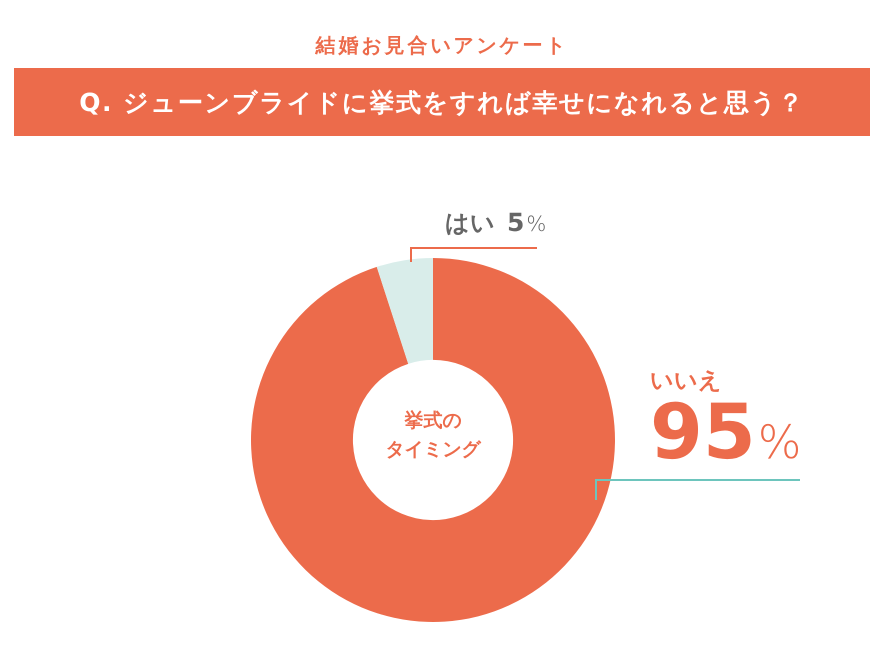 The image size is (894, 645). I want to click on text: タイミング, so click(434, 449).